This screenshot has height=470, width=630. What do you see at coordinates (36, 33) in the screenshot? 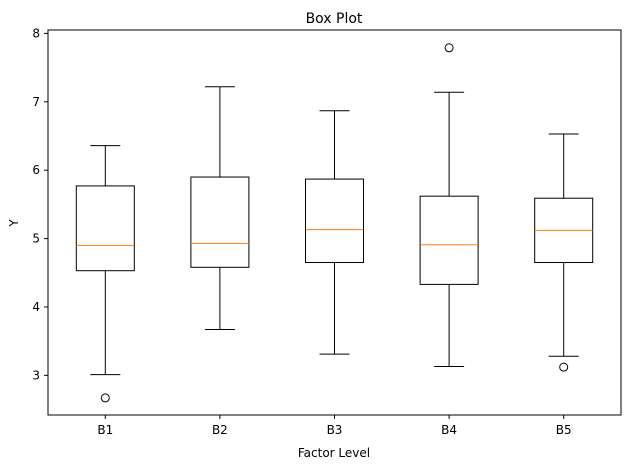
I see `y-tick-label: 8` at bounding box center [36, 33].